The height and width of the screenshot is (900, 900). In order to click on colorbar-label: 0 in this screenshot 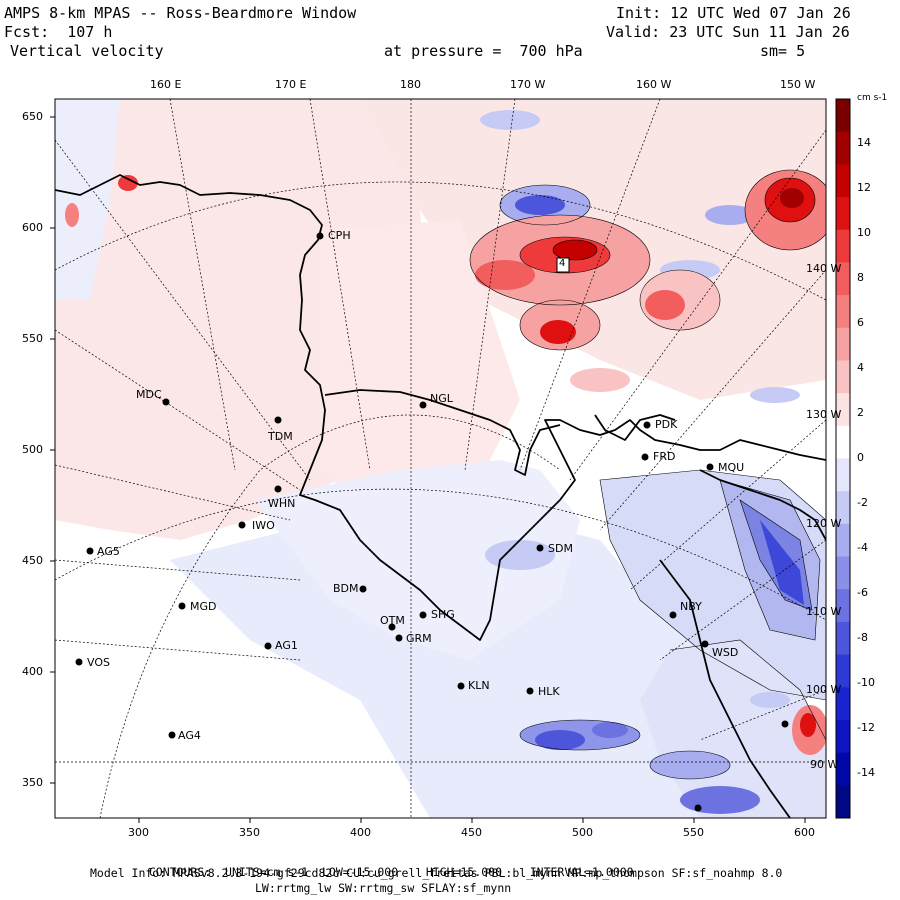, I will do `click(860, 457)`.